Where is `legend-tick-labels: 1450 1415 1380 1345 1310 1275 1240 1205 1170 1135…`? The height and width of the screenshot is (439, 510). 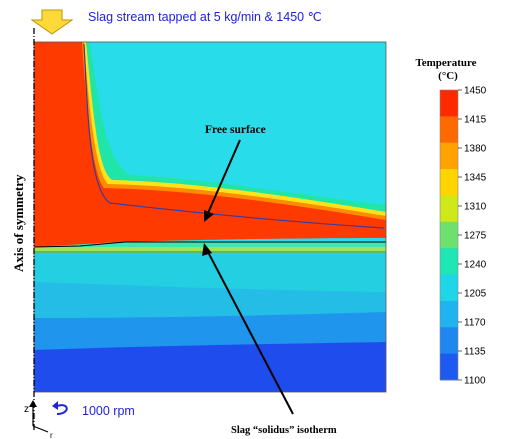
legend-tick-labels: 1450 1415 1380 1345 1310 1275 1240 1205 1170 1135… is located at coordinates (472, 236).